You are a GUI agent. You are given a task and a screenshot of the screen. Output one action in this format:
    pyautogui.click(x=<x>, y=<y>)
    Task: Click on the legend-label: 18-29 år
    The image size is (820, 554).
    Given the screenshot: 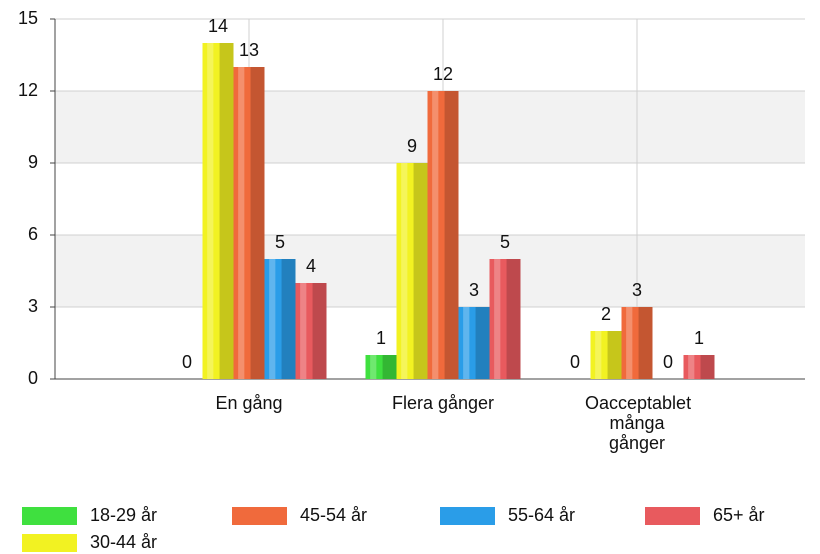 What is the action you would take?
    pyautogui.click(x=123, y=515)
    